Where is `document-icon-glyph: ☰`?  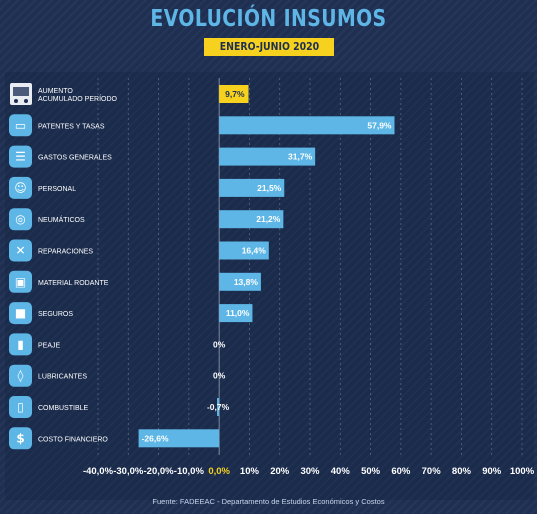 document-icon-glyph: ☰ is located at coordinates (20, 157).